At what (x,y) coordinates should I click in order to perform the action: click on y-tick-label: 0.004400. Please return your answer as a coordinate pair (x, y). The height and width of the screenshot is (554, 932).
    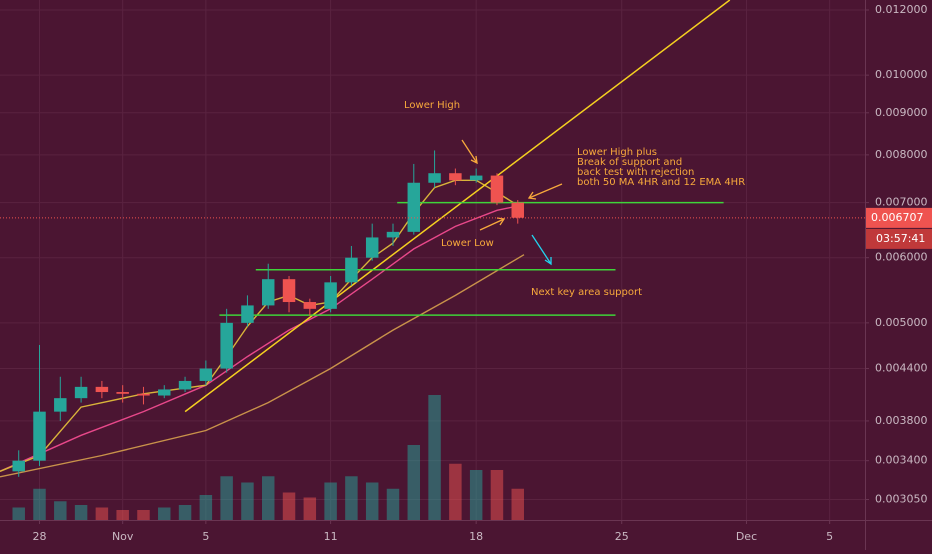
    Looking at the image, I should click on (901, 368).